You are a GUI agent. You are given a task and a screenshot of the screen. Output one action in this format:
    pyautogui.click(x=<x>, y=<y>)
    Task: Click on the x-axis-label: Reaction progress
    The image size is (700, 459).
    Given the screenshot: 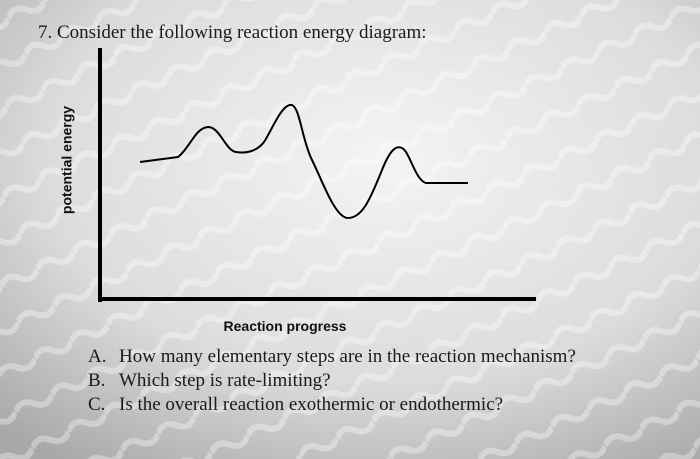 What is the action you would take?
    pyautogui.click(x=285, y=326)
    